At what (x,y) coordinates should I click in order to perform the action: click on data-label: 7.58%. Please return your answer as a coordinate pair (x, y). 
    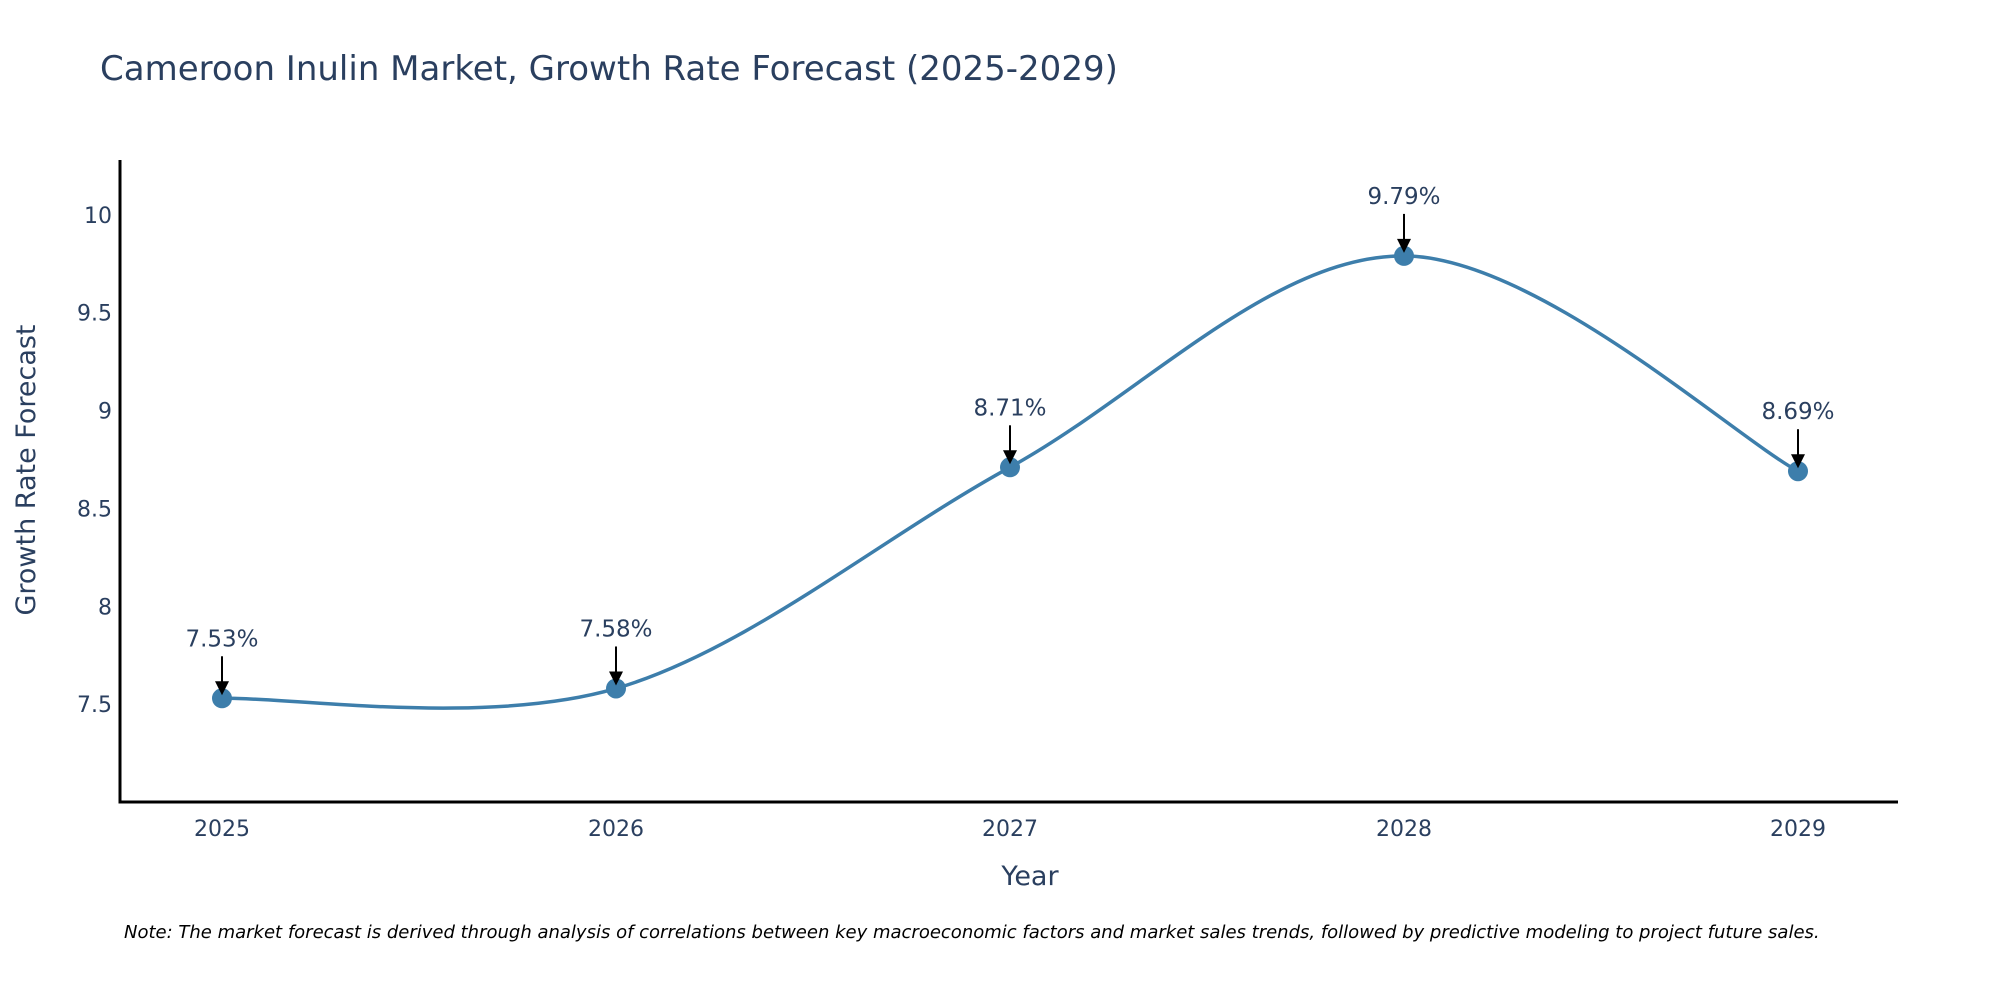
    Looking at the image, I should click on (615, 629).